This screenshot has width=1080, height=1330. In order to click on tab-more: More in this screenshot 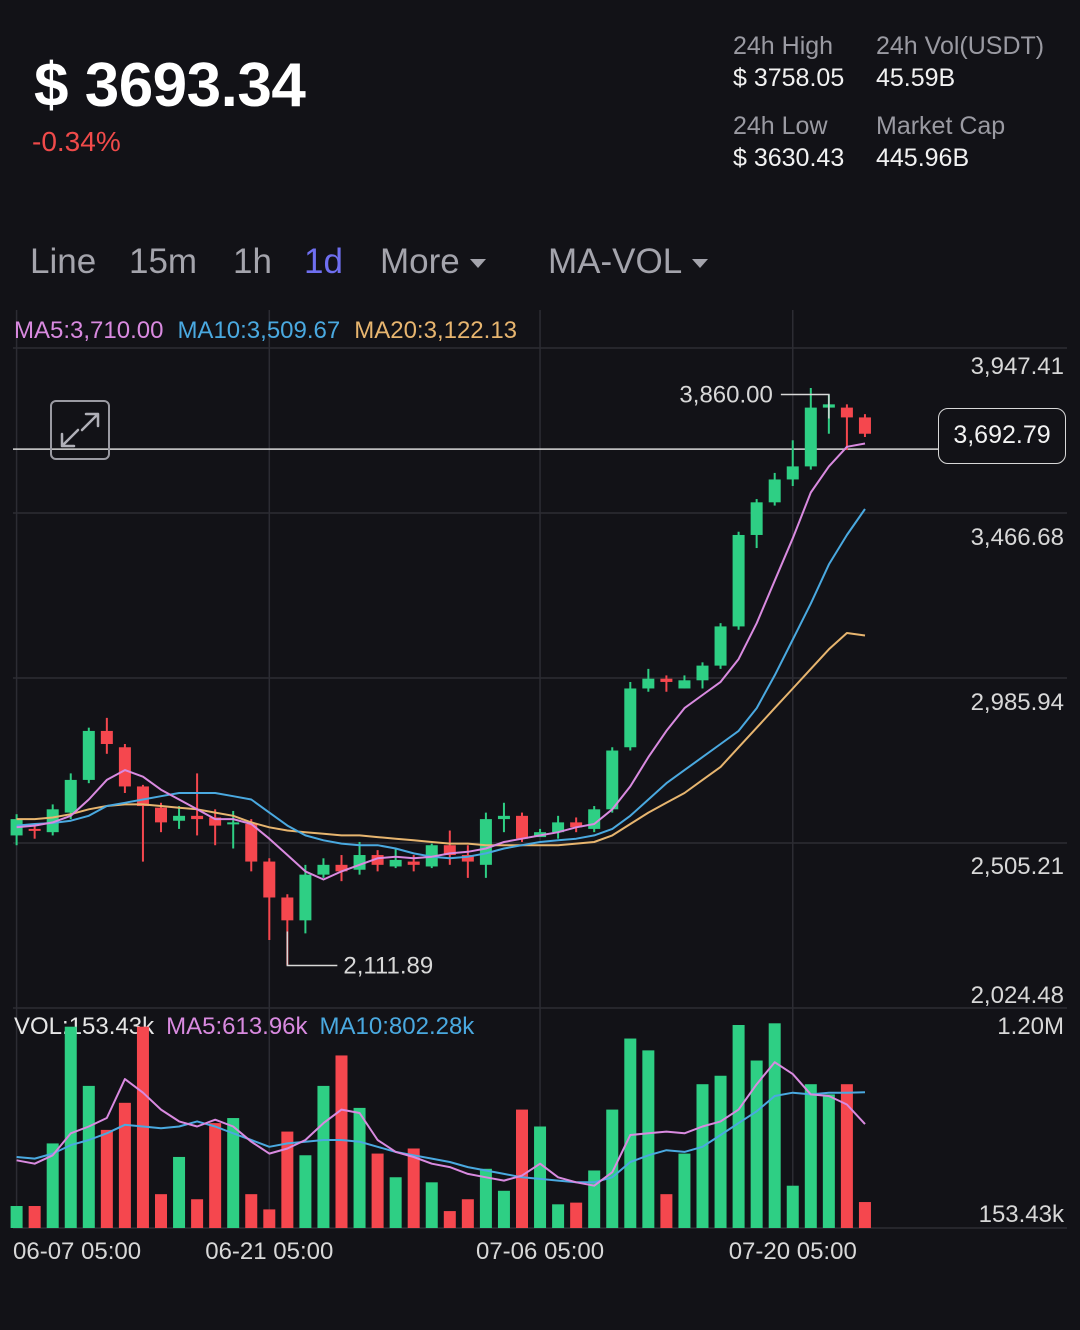, I will do `click(433, 262)`.